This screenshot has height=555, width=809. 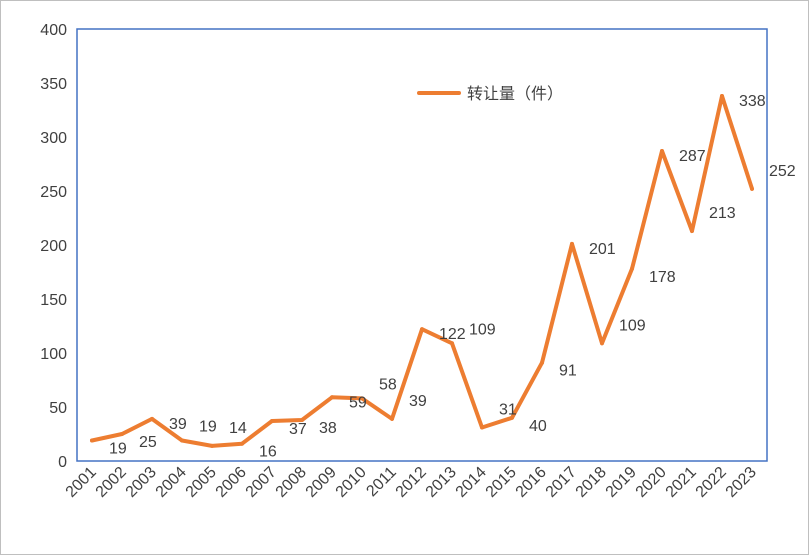 I want to click on data-label: 40, so click(x=538, y=426).